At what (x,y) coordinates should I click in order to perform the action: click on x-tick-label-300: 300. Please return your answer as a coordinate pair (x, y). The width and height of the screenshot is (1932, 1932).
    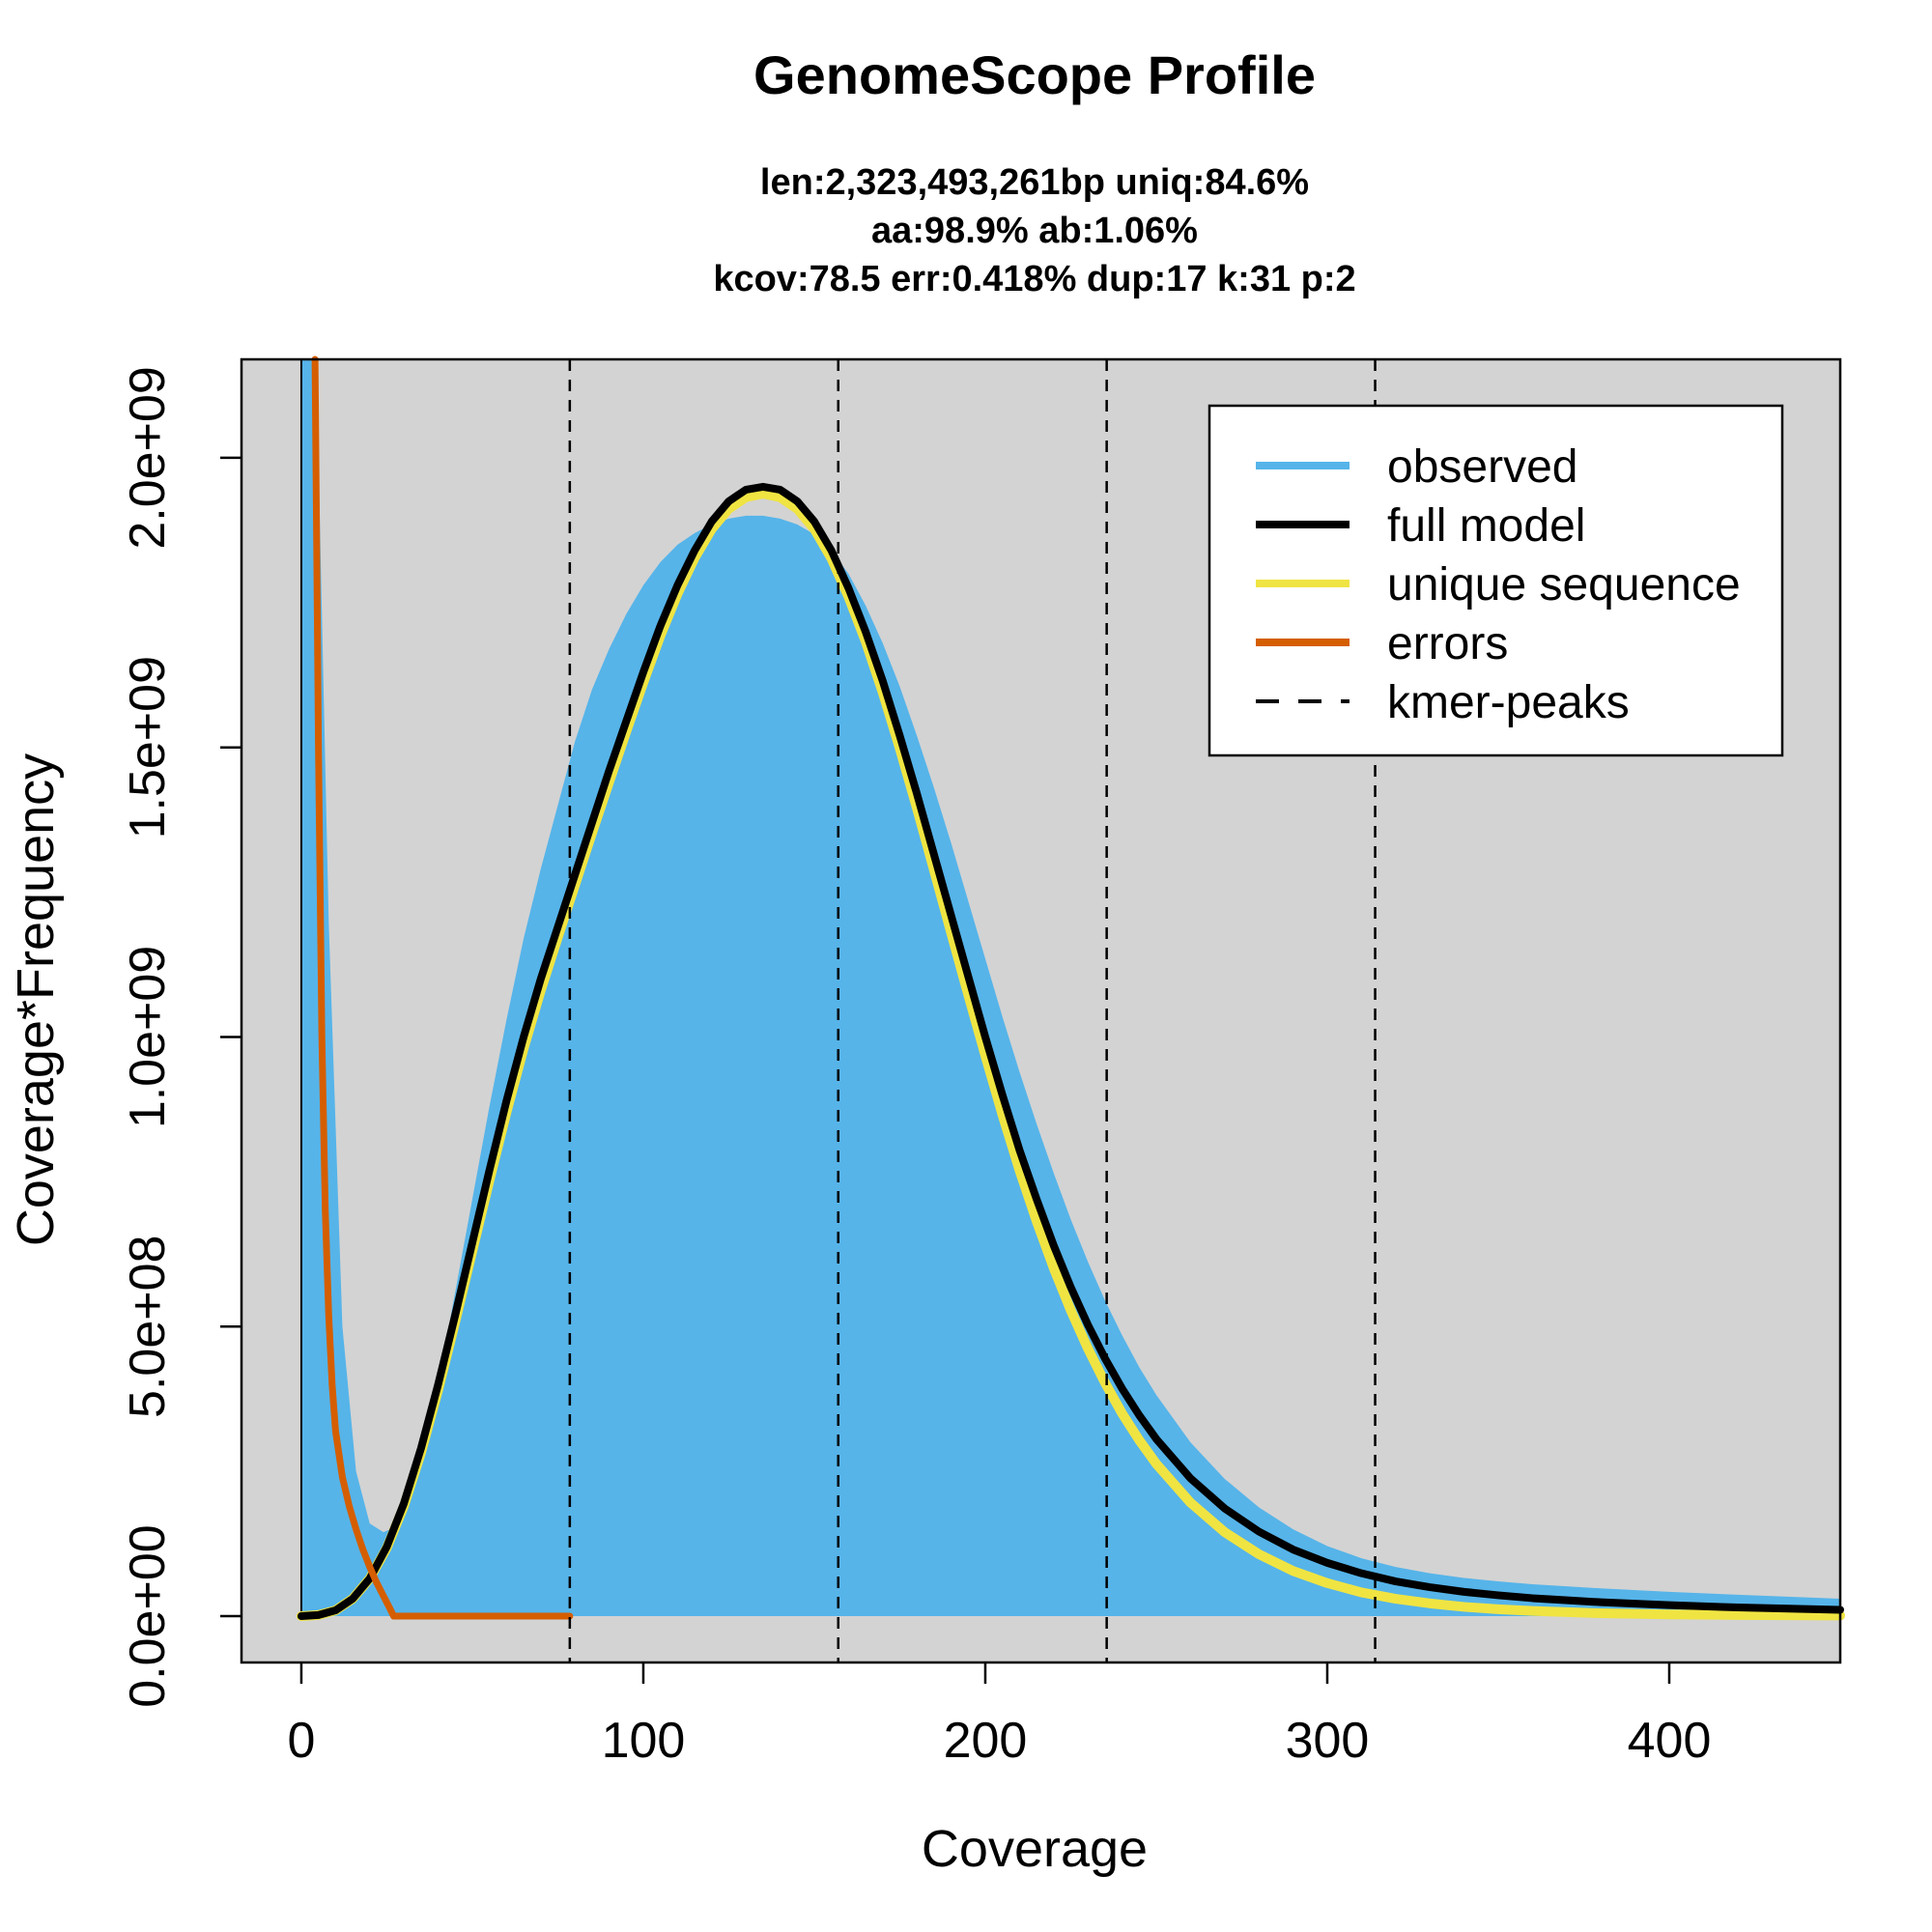
    Looking at the image, I should click on (1328, 1741).